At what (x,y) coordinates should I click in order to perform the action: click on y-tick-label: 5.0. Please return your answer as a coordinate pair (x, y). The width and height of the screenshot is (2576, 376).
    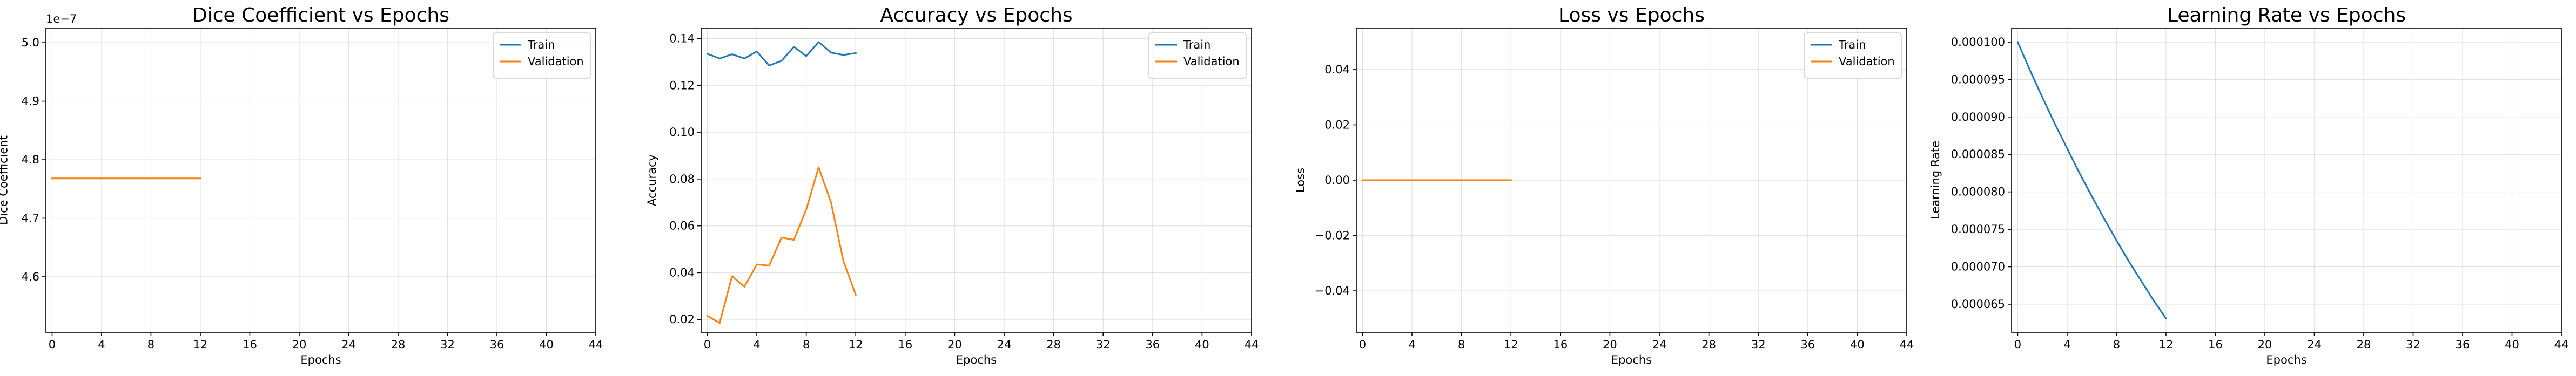
    Looking at the image, I should click on (30, 42).